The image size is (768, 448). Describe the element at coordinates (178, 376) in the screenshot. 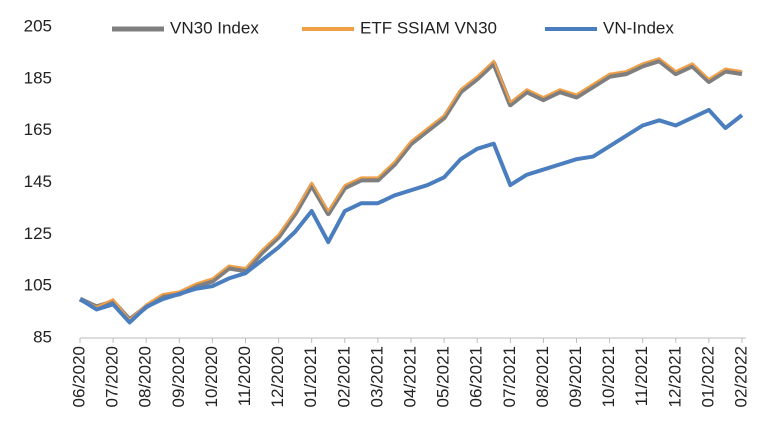

I see `x-tick-label: 09/2020` at that location.